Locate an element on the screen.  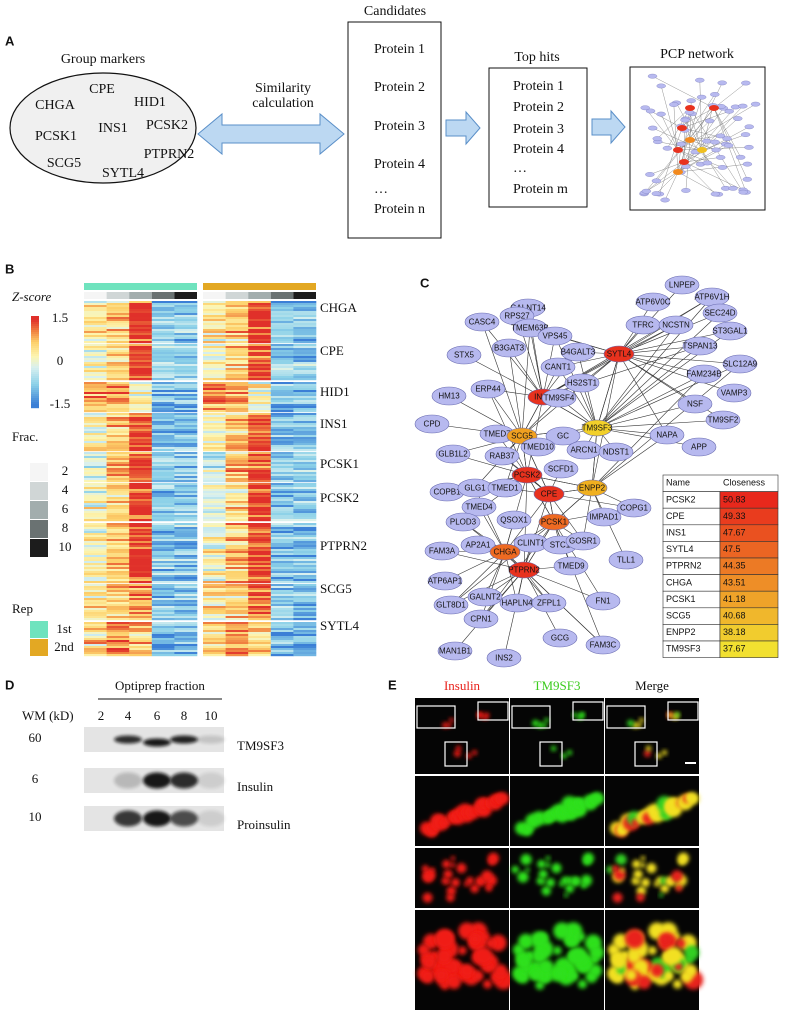
marker: CHGA is located at coordinates (55, 105).